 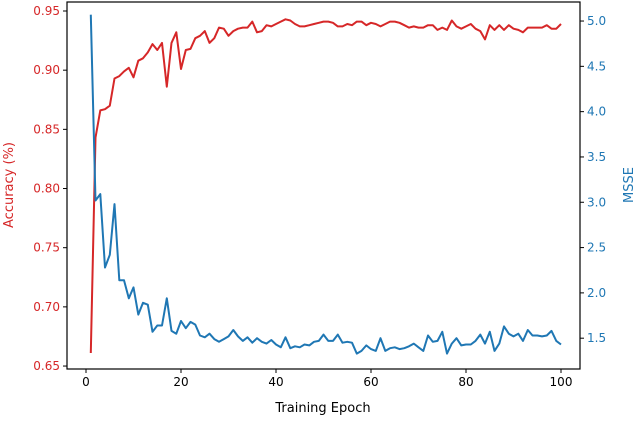 What do you see at coordinates (596, 293) in the screenshot?
I see `y-right-tick-label: 2.0` at bounding box center [596, 293].